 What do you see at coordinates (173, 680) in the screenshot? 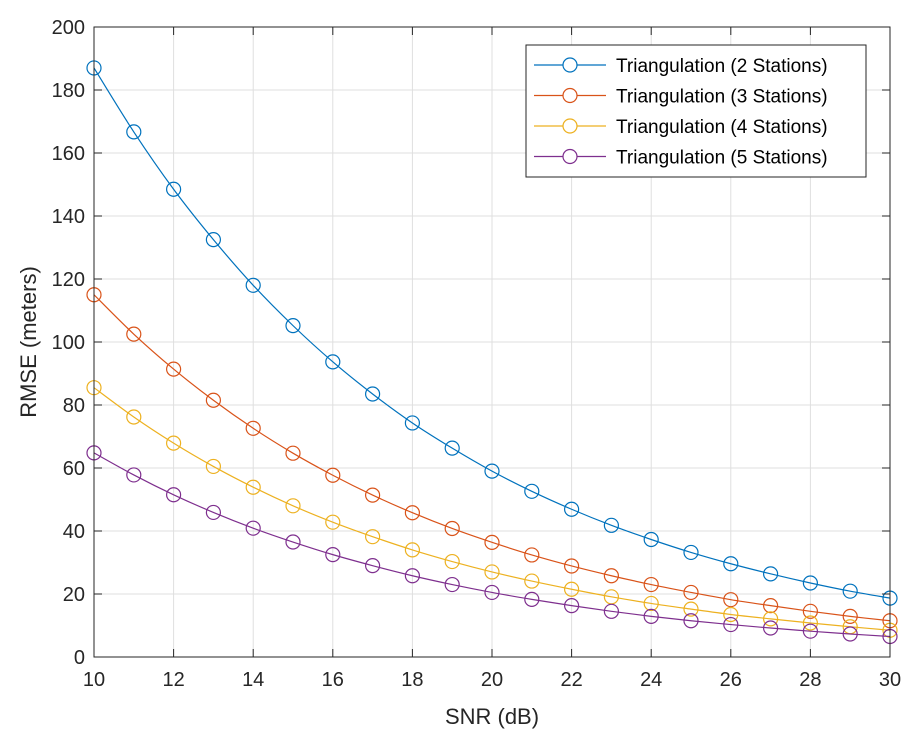
I see `x-tick-label: 12` at bounding box center [173, 680].